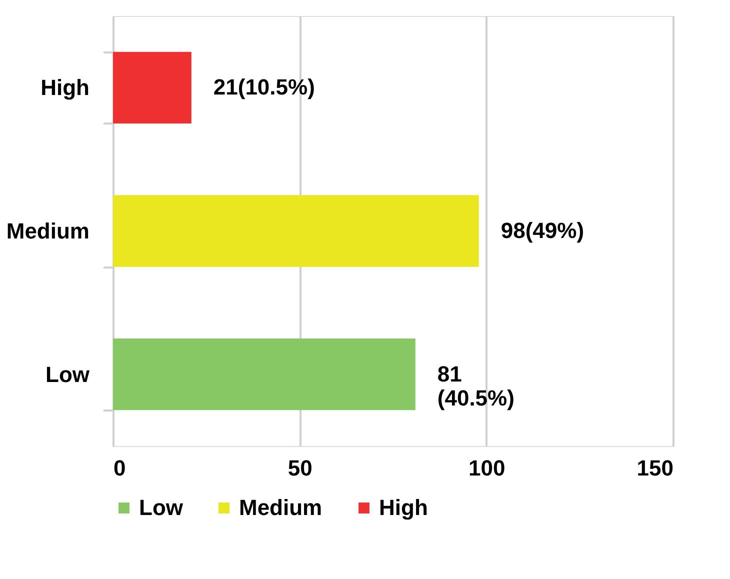 This screenshot has height=579, width=730. What do you see at coordinates (475, 385) in the screenshot?
I see `data-label: 81 (40.5%)` at bounding box center [475, 385].